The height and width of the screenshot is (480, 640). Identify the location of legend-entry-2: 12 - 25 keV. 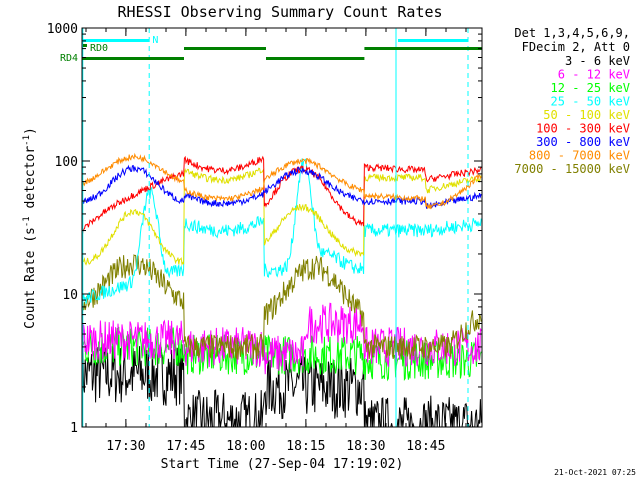
(590, 88).